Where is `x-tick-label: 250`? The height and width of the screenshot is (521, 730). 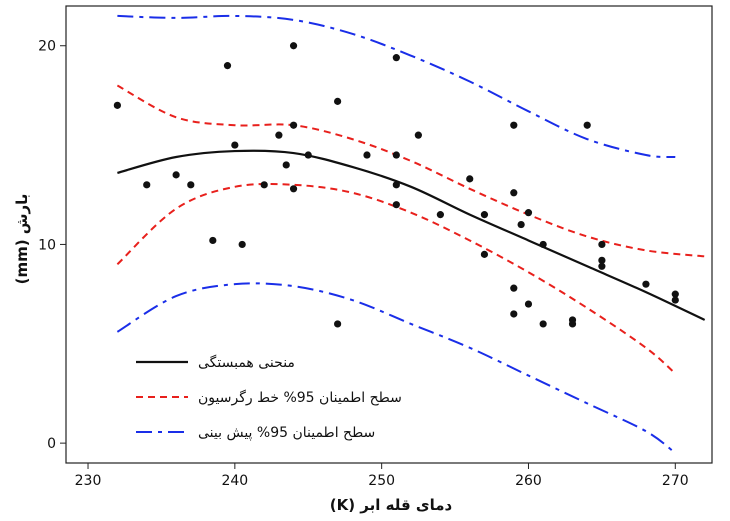
x-tick-label: 250 is located at coordinates (381, 481).